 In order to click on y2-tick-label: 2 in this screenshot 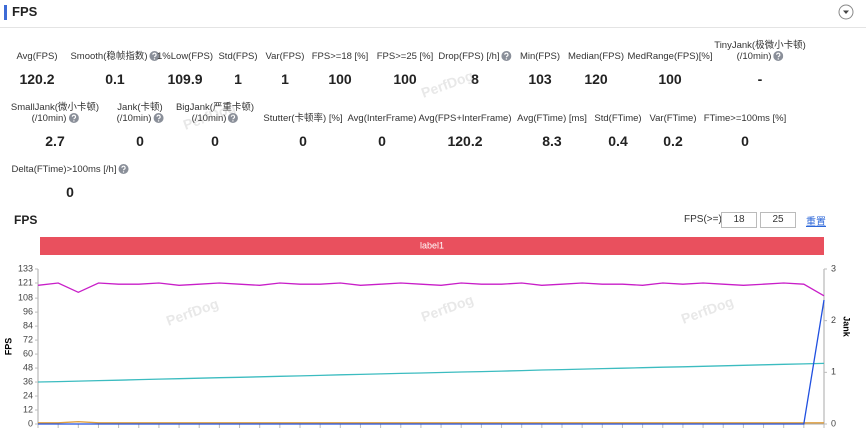, I will do `click(833, 320)`.